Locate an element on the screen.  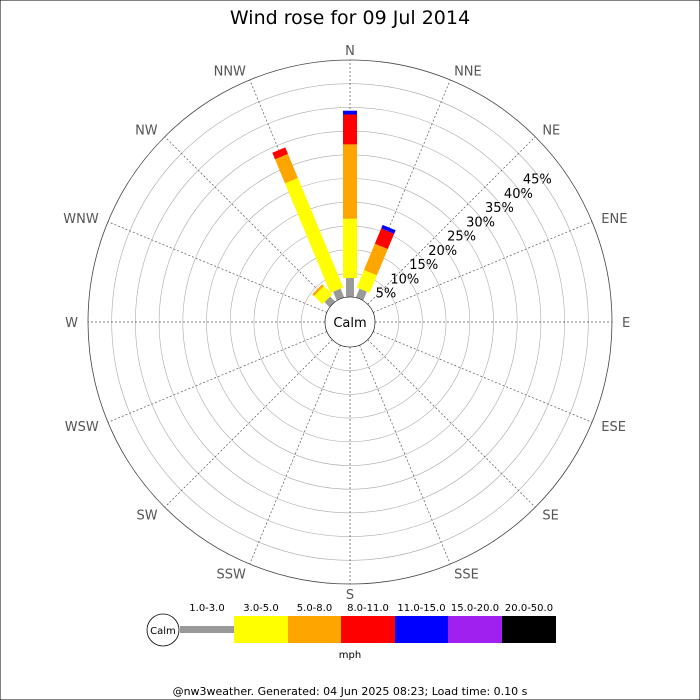
radial-tick-label: 20% is located at coordinates (442, 251).